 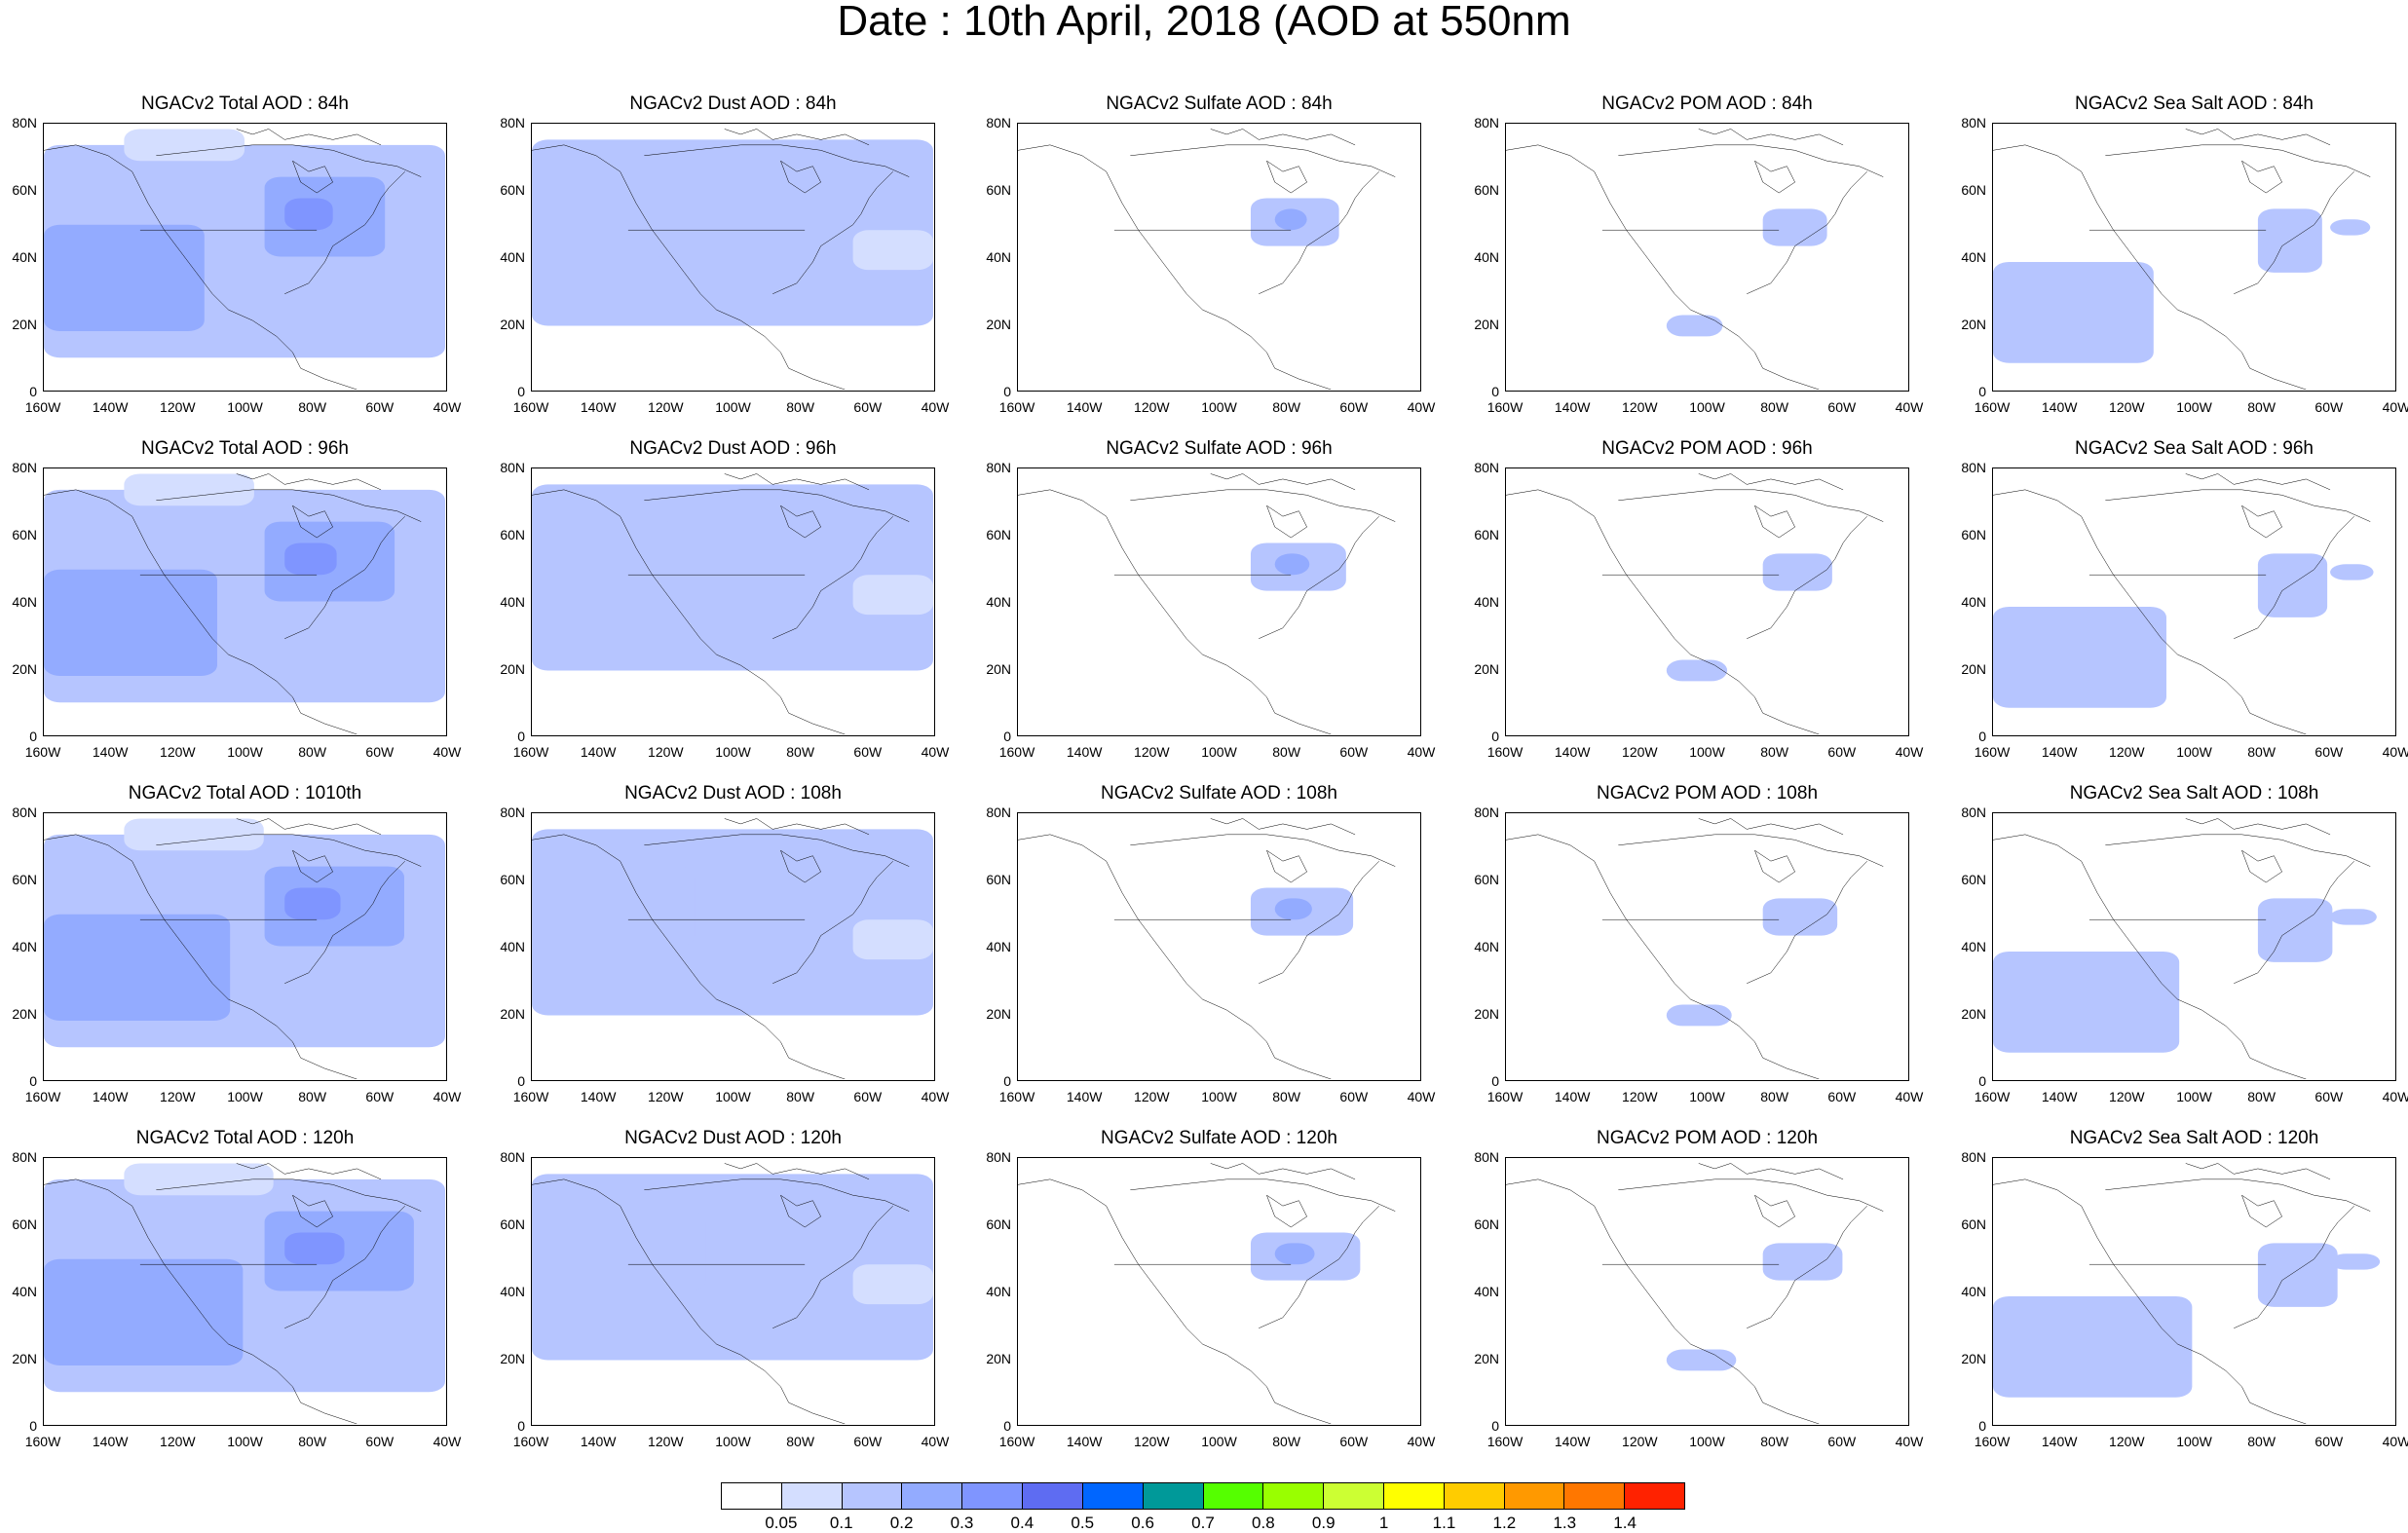 I want to click on panel-title: NGACv2 Sulfate AOD : 96h, so click(x=1219, y=448).